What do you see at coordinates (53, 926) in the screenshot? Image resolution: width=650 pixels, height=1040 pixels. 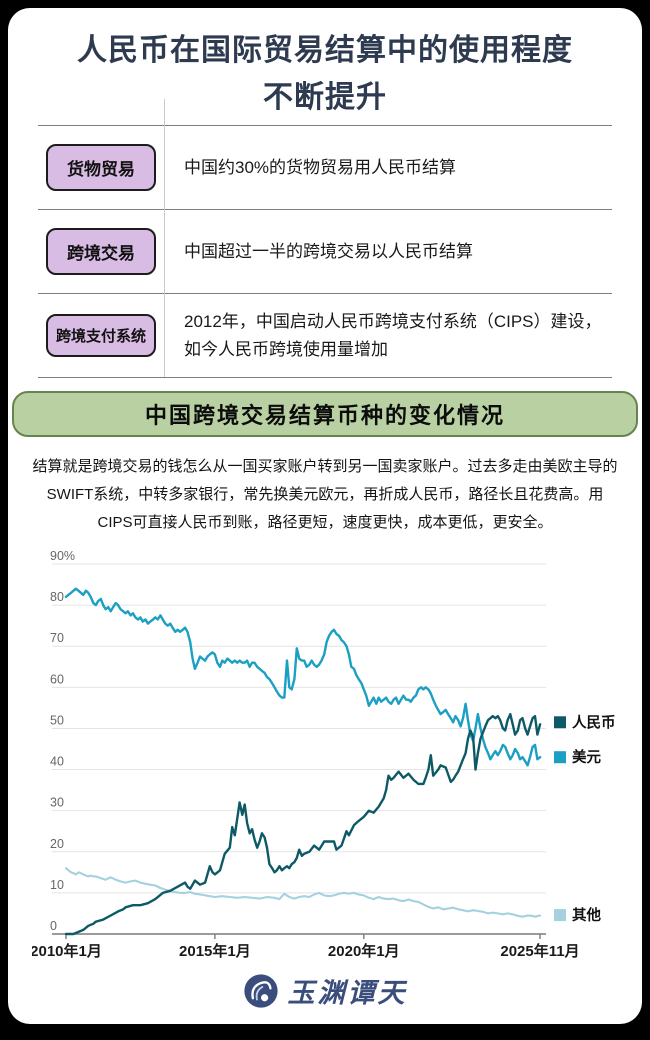 I see `svg-text: 0` at bounding box center [53, 926].